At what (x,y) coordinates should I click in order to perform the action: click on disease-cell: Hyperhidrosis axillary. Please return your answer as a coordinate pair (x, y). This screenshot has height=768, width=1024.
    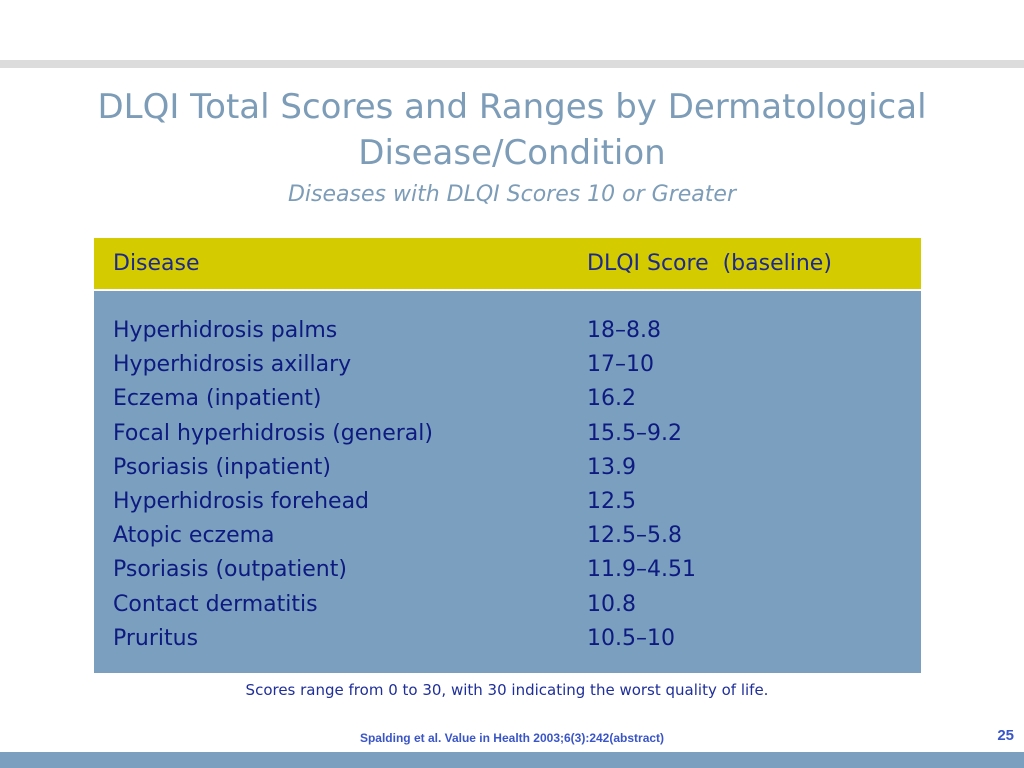
    Looking at the image, I should click on (232, 365).